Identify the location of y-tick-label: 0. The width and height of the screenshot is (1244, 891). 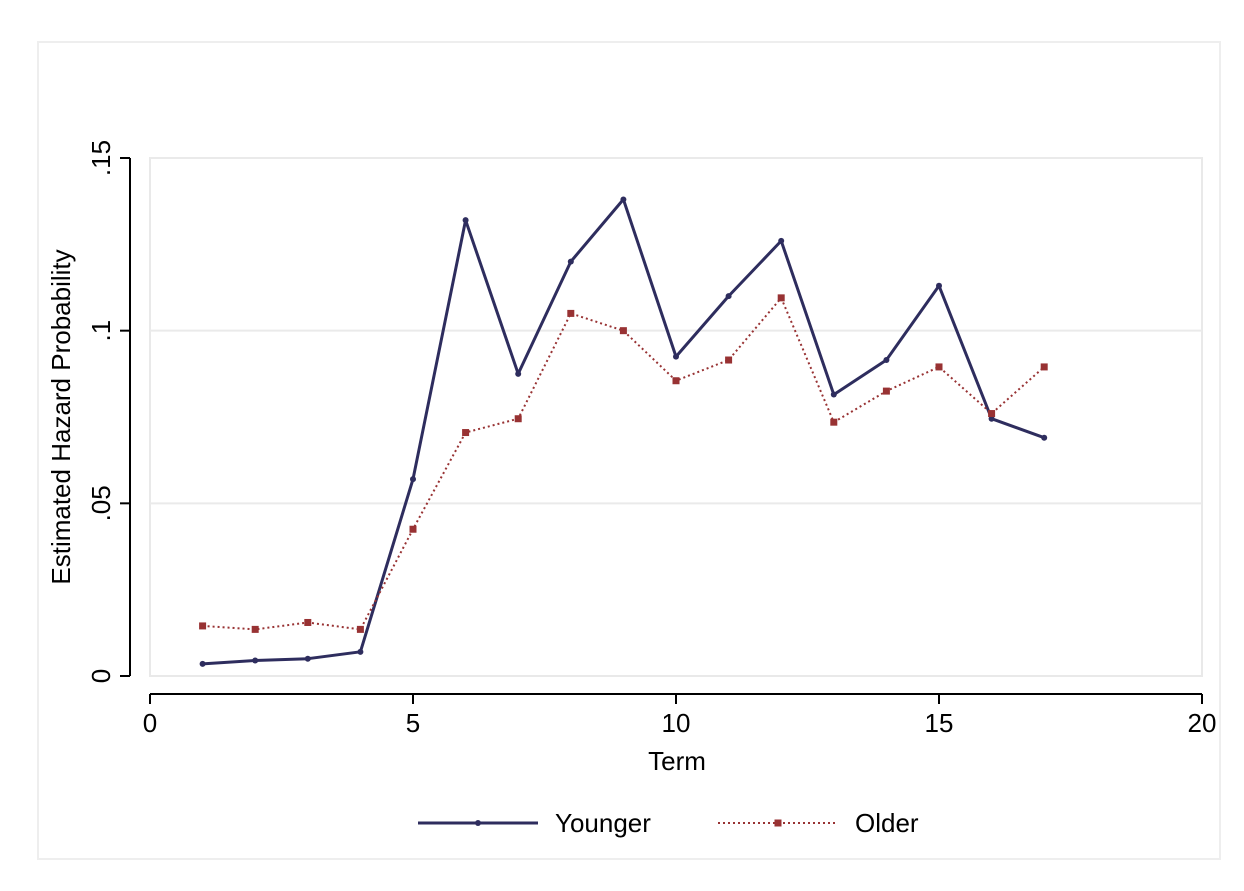
(101, 676).